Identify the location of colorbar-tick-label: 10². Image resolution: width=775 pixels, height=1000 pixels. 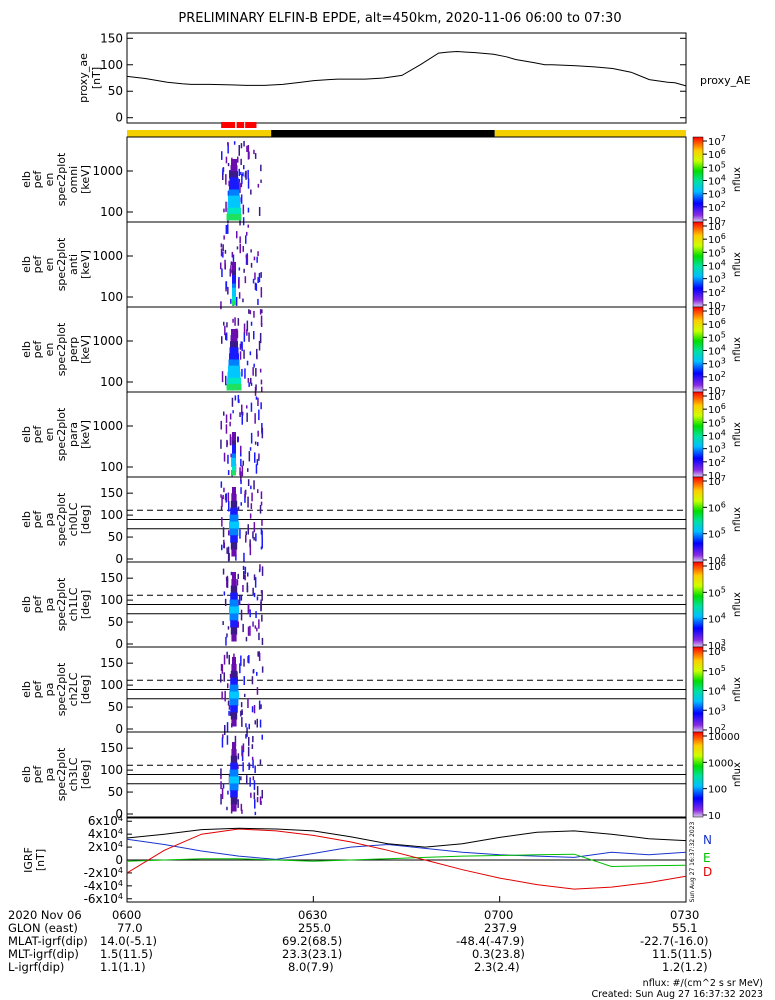
(717, 292).